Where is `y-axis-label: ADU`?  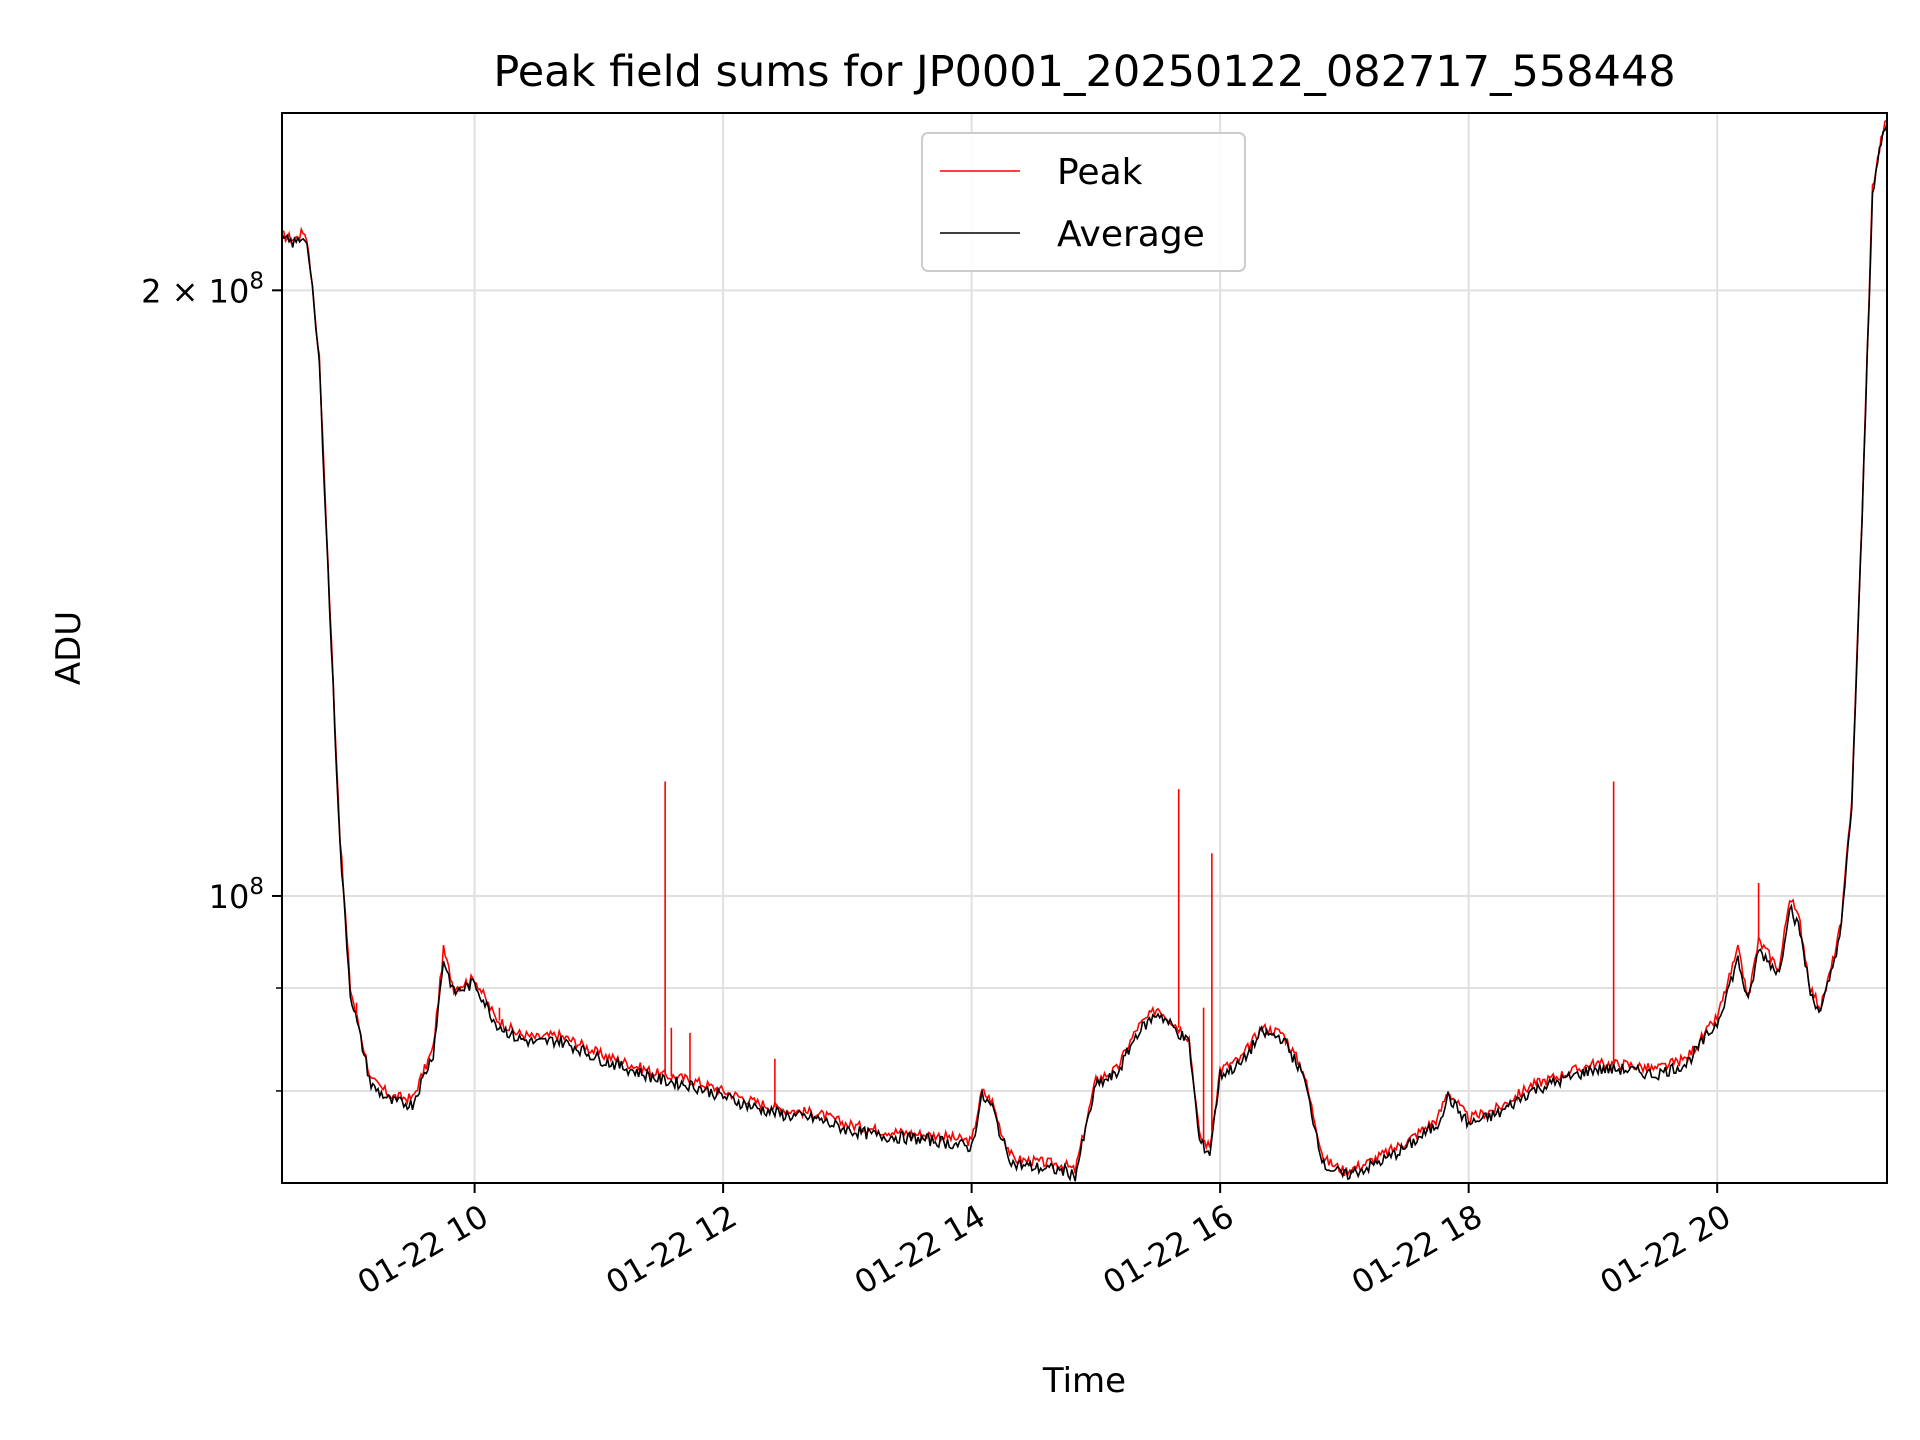
y-axis-label: ADU is located at coordinates (69, 648).